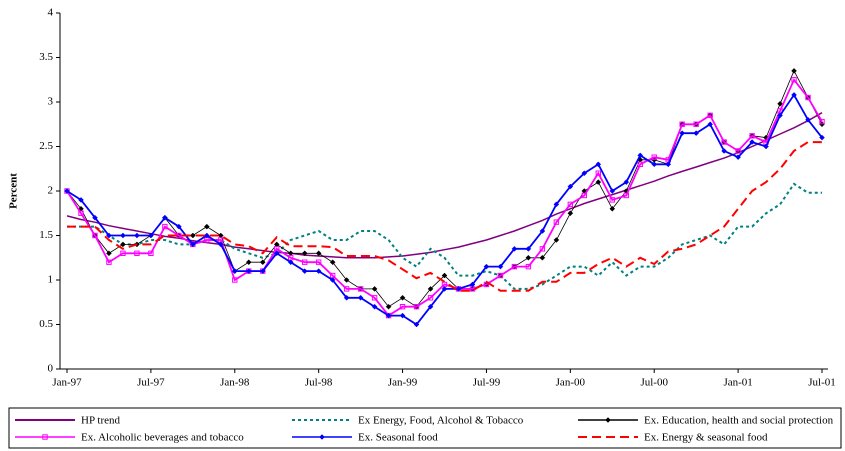 The height and width of the screenshot is (451, 845). Describe the element at coordinates (706, 438) in the screenshot. I see `legend-label: Ex. Energy & seasonal food` at that location.